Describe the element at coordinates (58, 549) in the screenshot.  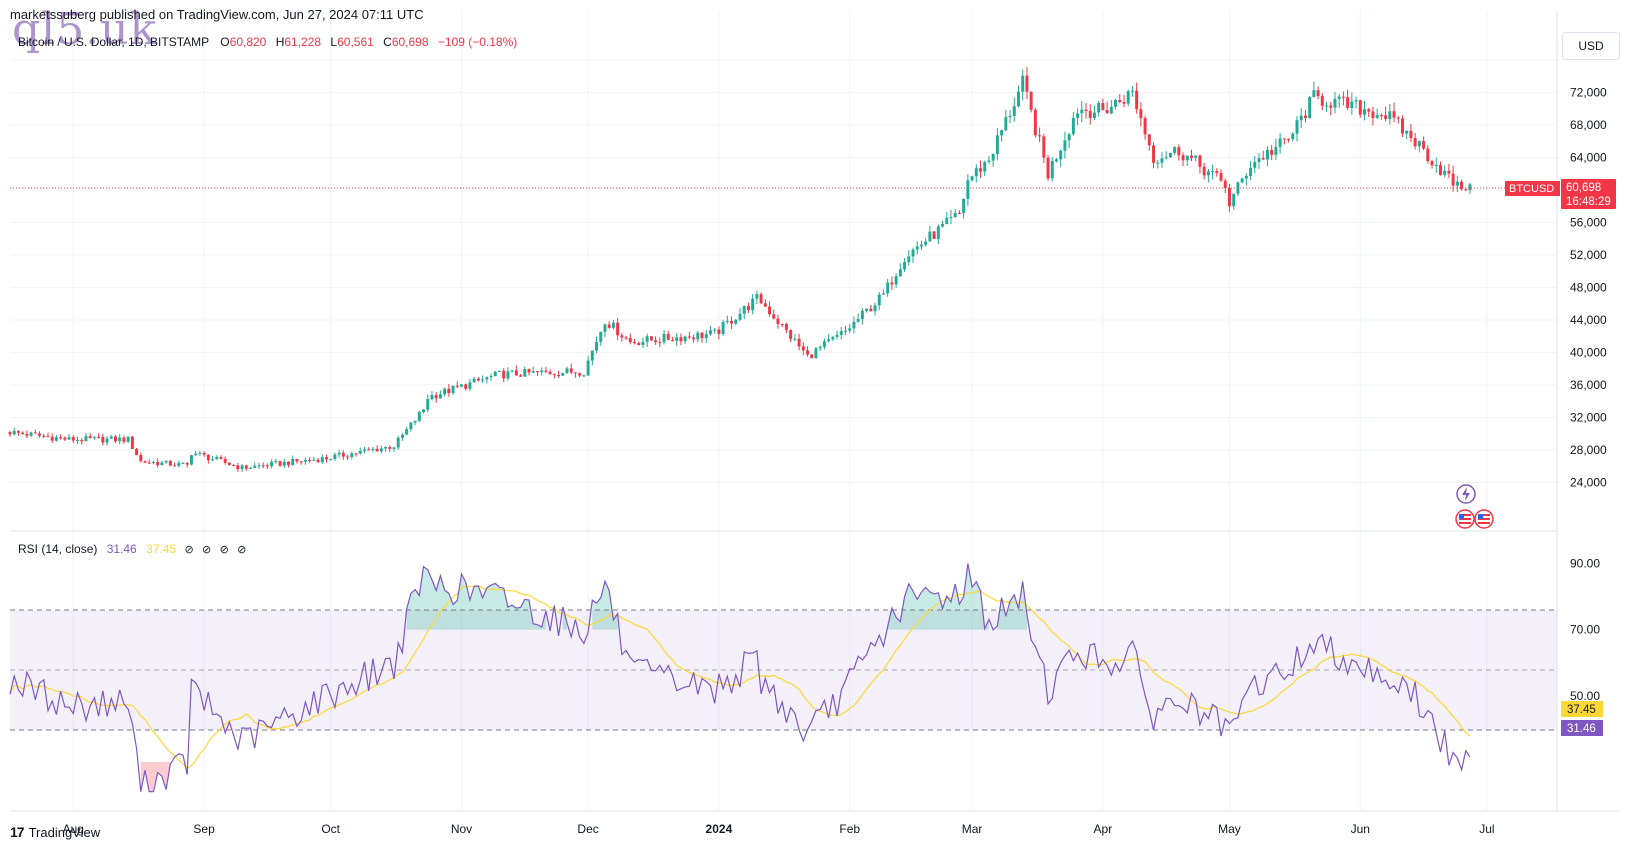
I see `rsi-title: RSI (14, close)` at that location.